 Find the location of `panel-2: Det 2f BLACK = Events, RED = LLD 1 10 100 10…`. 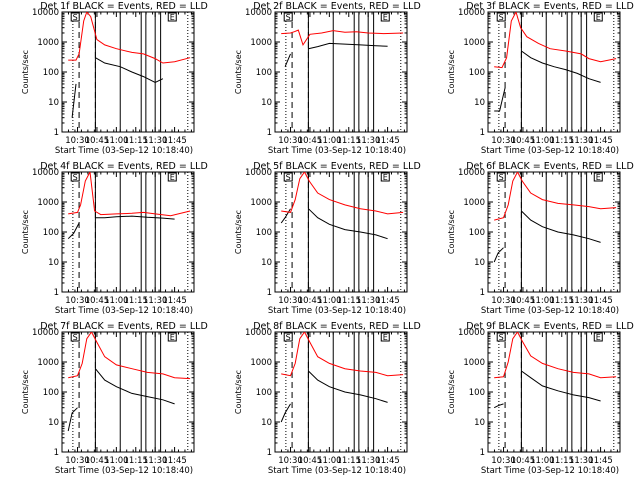

panel-2: Det 2f BLACK = Events, RED = LLD 1 10 100 10… is located at coordinates (327, 78).